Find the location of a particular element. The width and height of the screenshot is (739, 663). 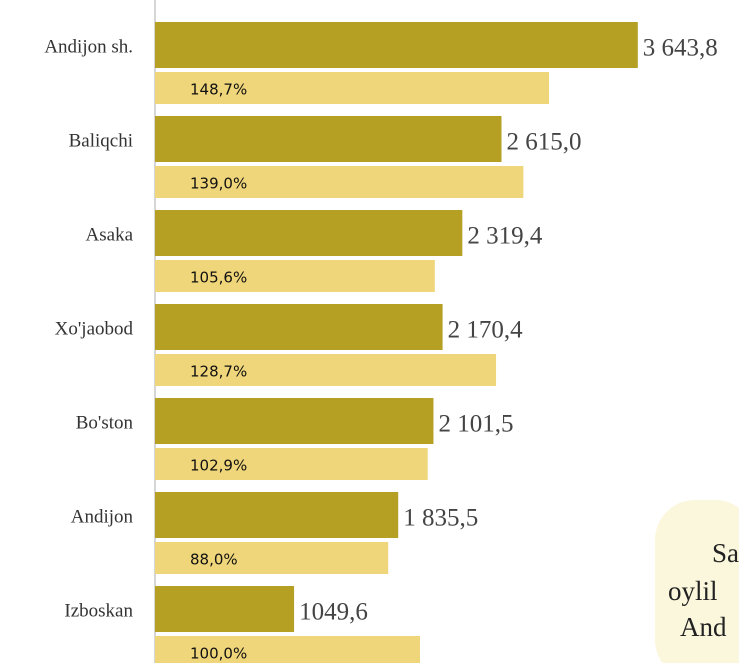

value-label: 139,0% is located at coordinates (218, 184).